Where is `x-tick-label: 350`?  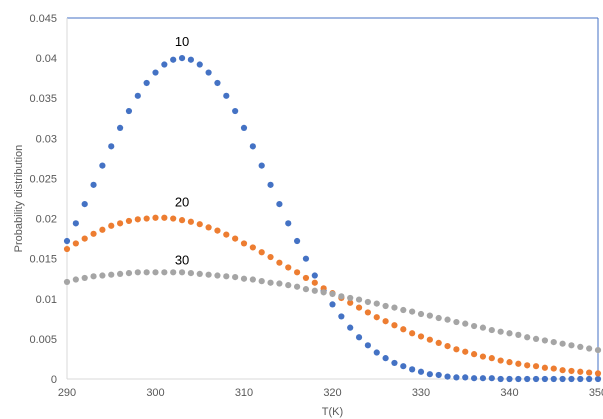
x-tick-label: 350 is located at coordinates (596, 393).